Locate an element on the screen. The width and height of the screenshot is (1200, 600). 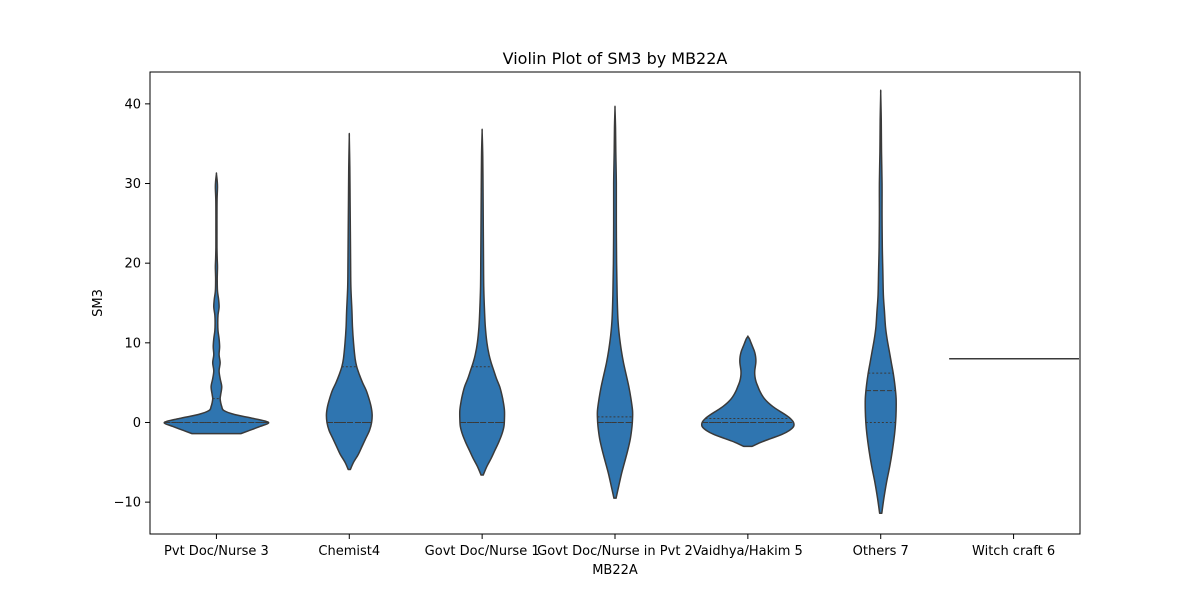
x-tick-label: Witch craft 6 is located at coordinates (1013, 551).